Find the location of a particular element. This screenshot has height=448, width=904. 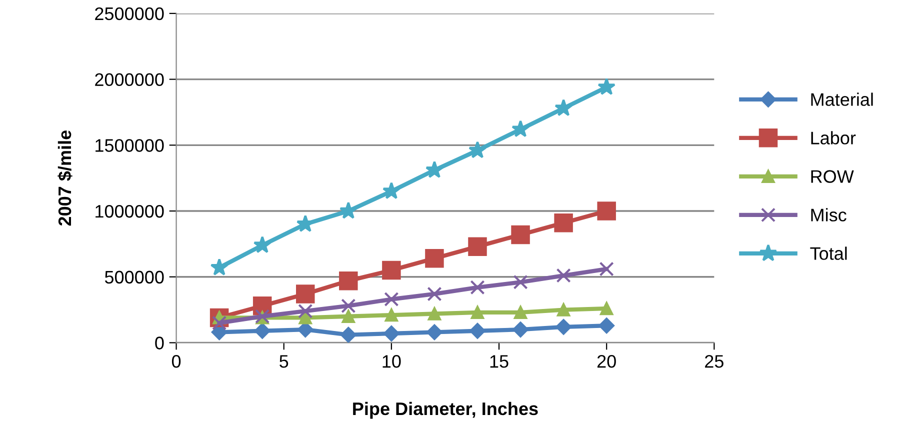

y-tick-label: 500000 is located at coordinates (134, 277).